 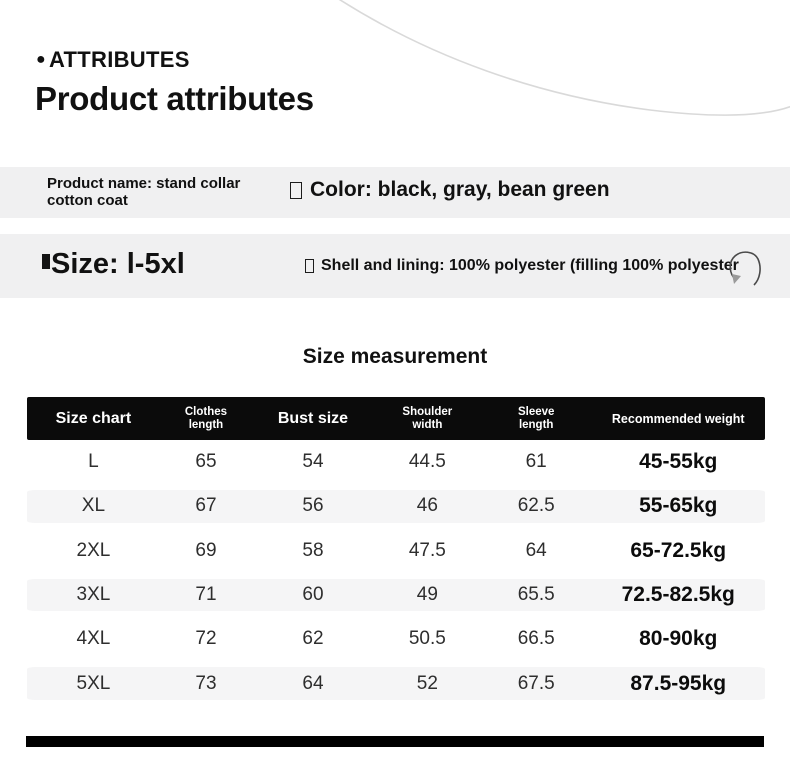 What do you see at coordinates (536, 639) in the screenshot?
I see `sleeve-length-cell: 66.5` at bounding box center [536, 639].